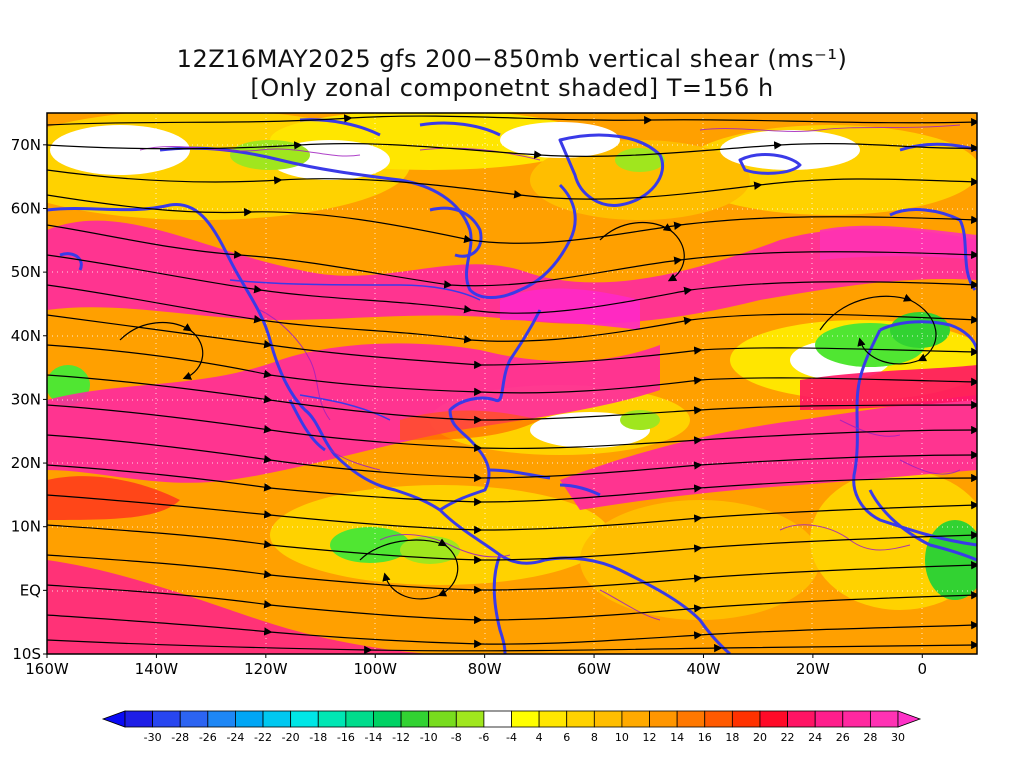 The width and height of the screenshot is (1024, 768). Describe the element at coordinates (909, 719) in the screenshot. I see `colorbar-over-arrow` at that location.